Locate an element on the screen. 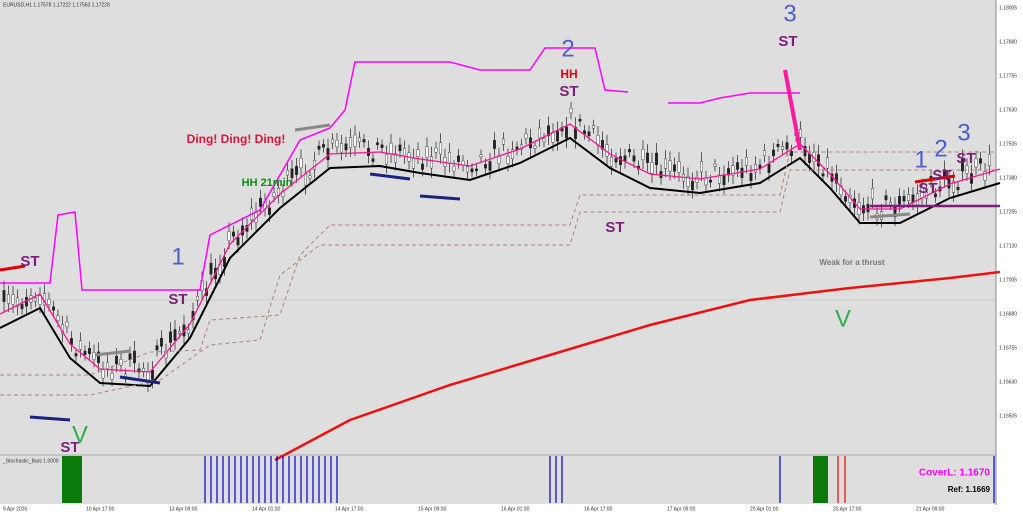  wave-label: 3 is located at coordinates (963, 132).